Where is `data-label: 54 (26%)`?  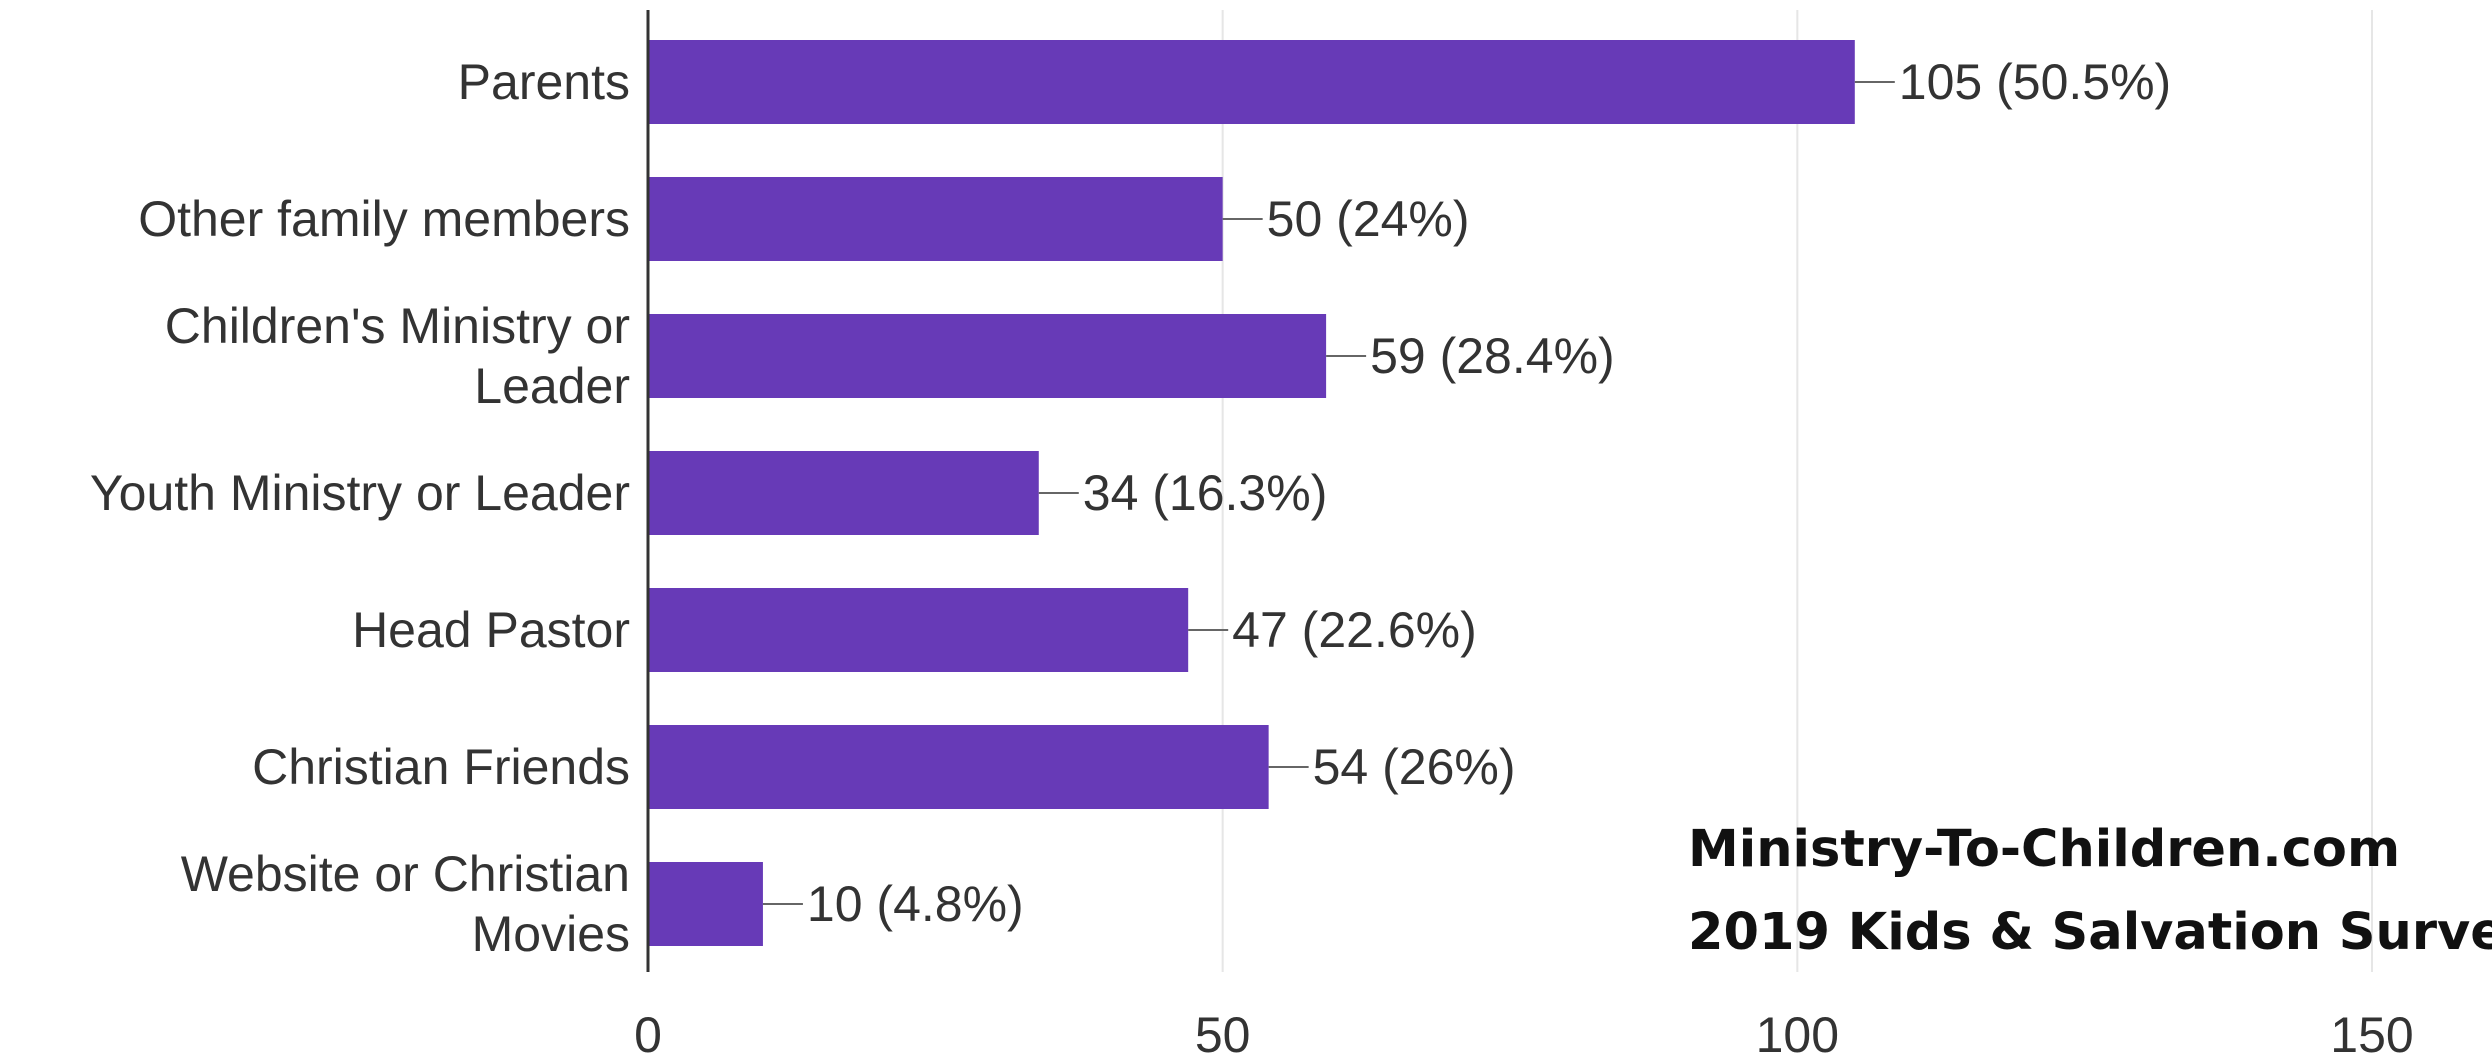
data-label: 54 (26%) is located at coordinates (1414, 767).